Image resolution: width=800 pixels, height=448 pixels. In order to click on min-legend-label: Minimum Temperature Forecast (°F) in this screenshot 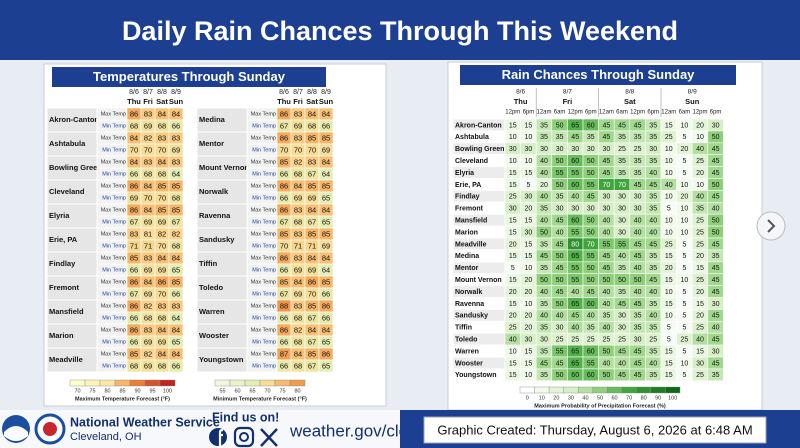, I will do `click(260, 399)`.